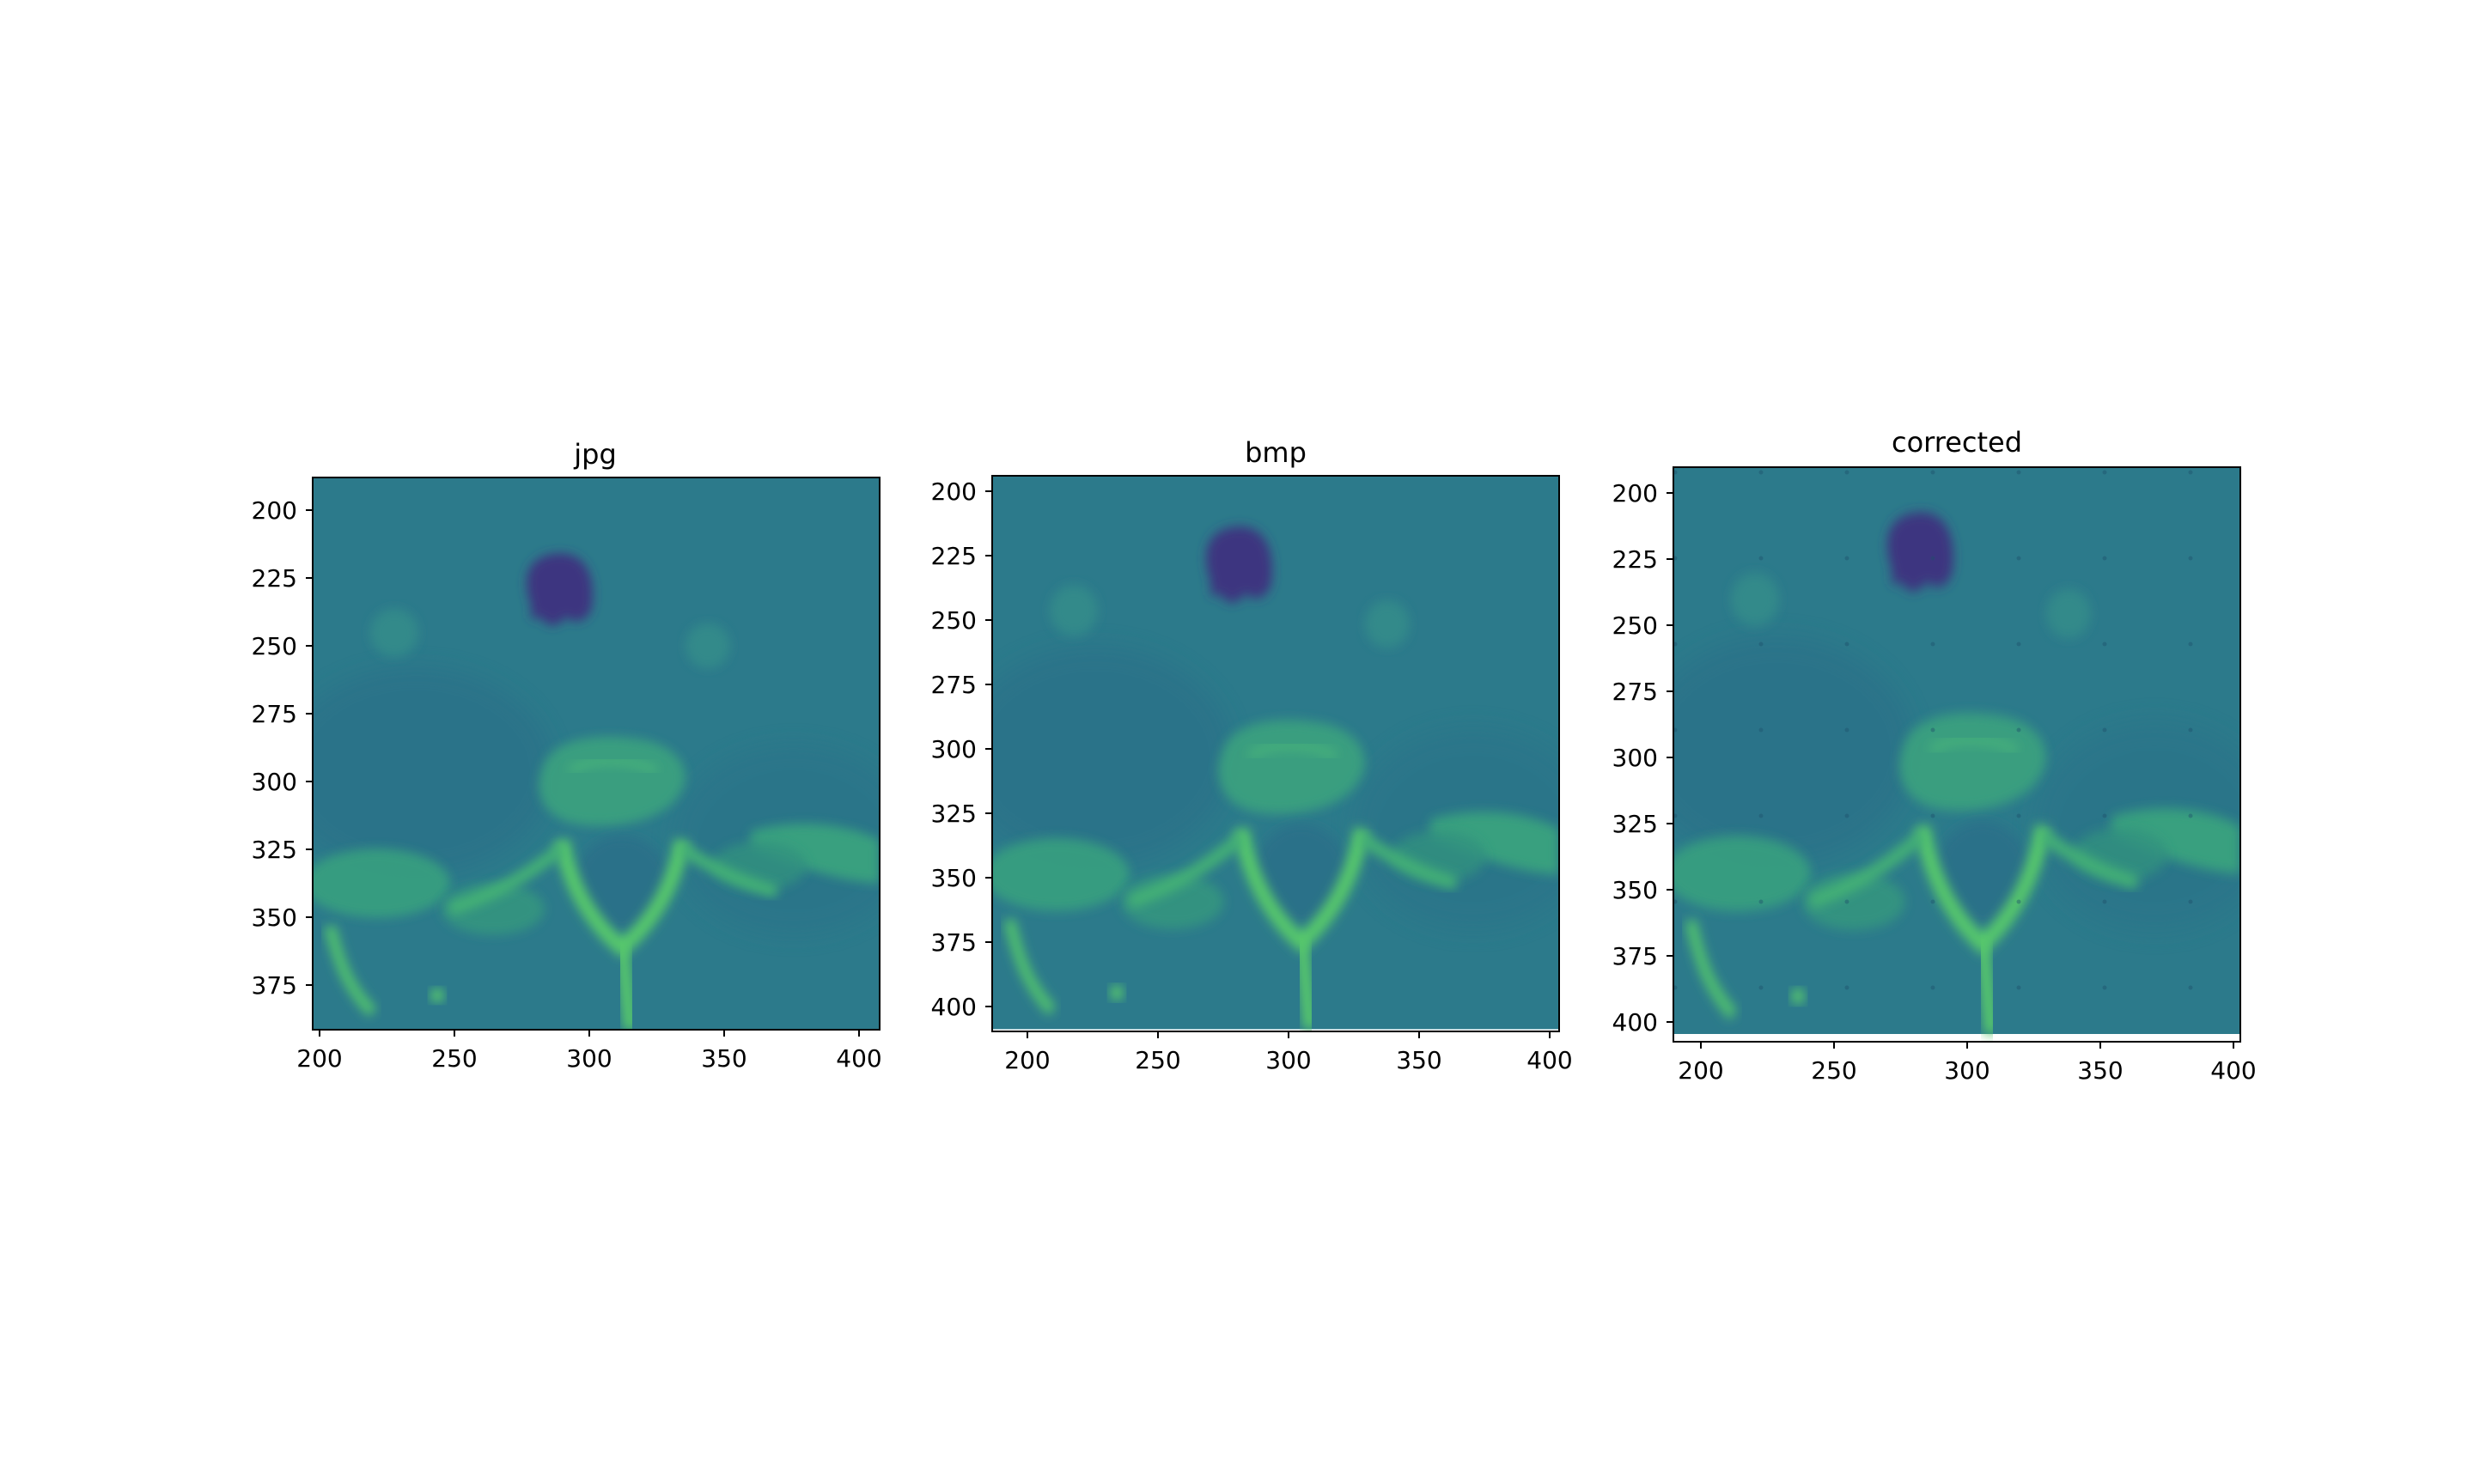  Describe the element at coordinates (595, 454) in the screenshot. I see `panel-title: jpg` at that location.